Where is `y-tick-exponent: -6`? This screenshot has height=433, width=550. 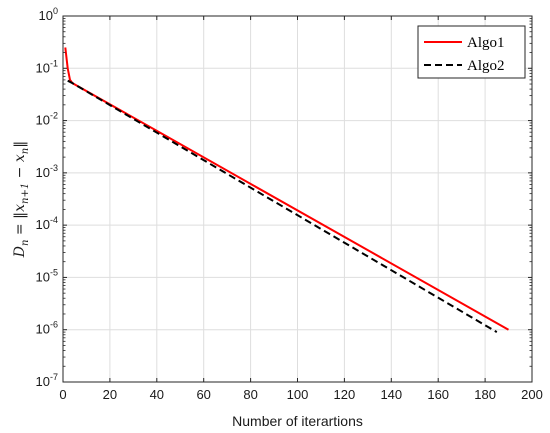 y-tick-exponent: -6 is located at coordinates (54, 325).